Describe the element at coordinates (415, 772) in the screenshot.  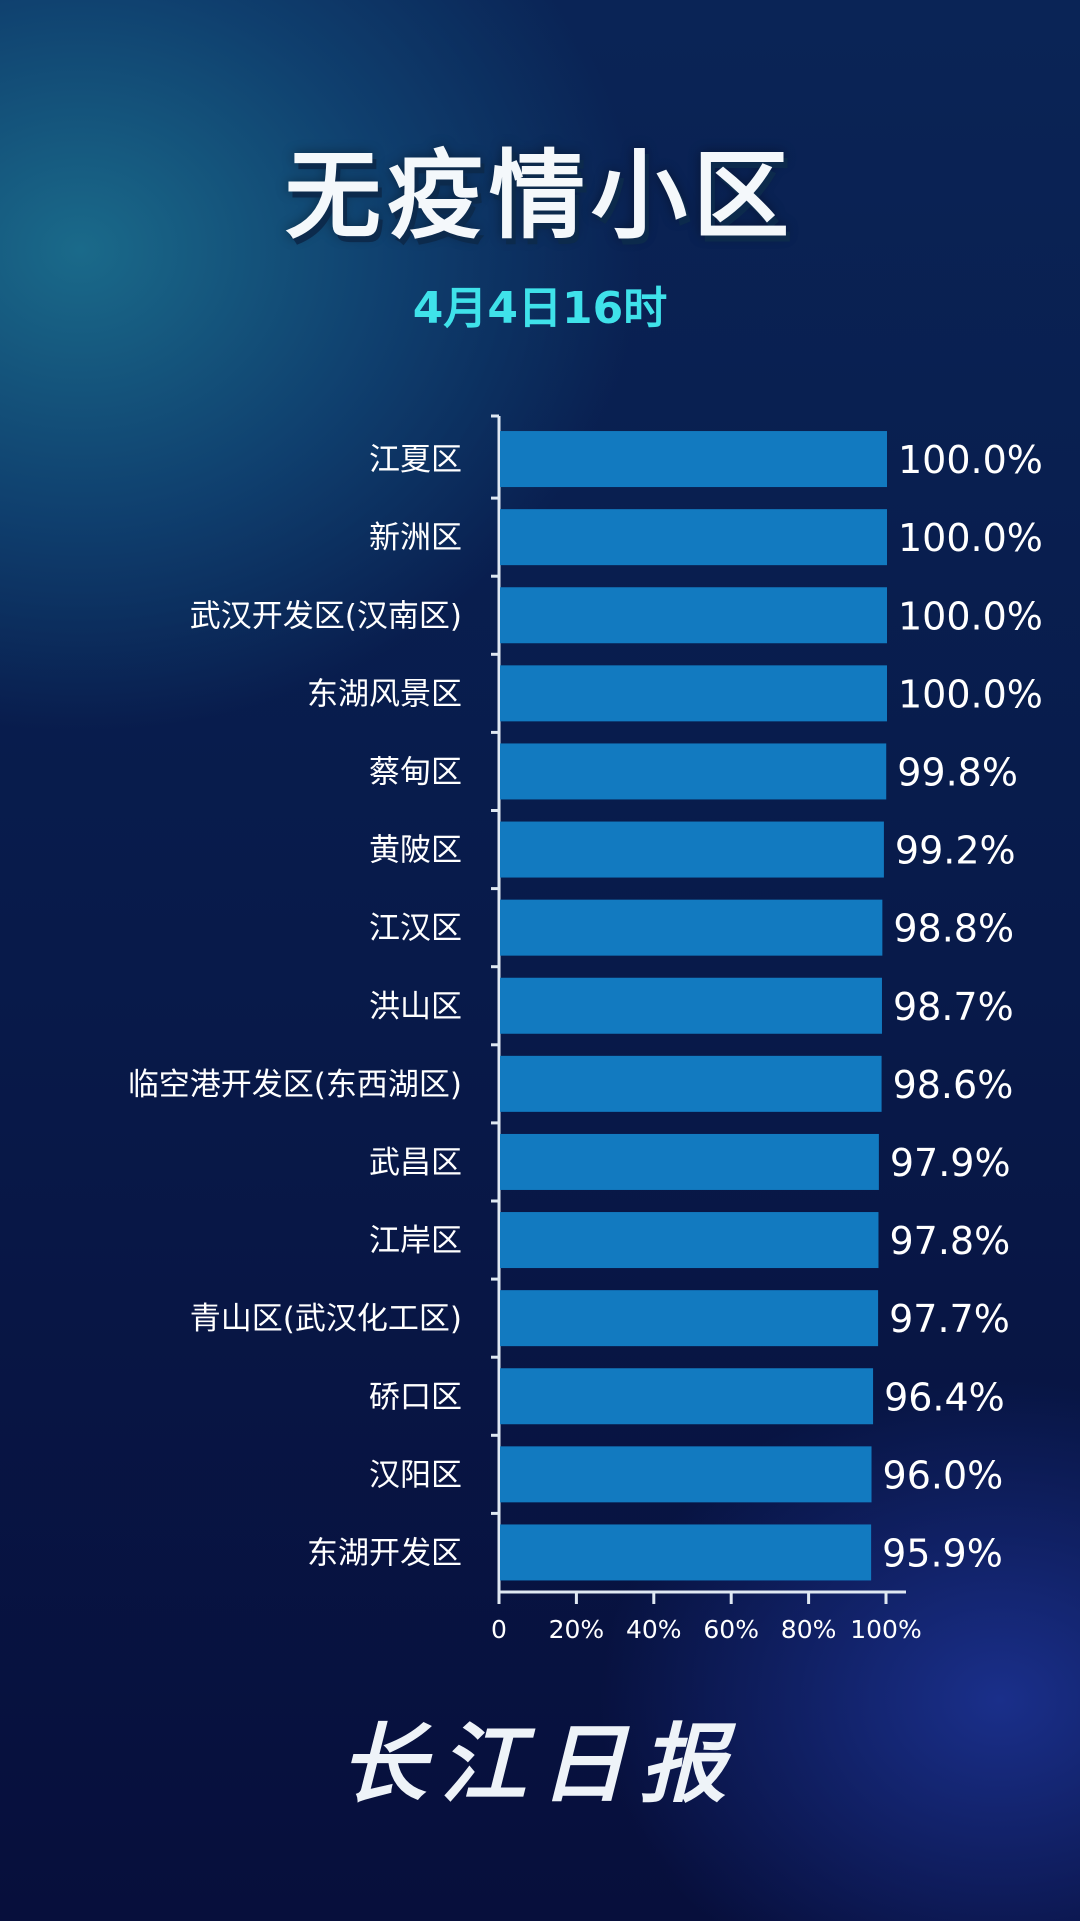
I see `category-label: 蔡甸区` at that location.